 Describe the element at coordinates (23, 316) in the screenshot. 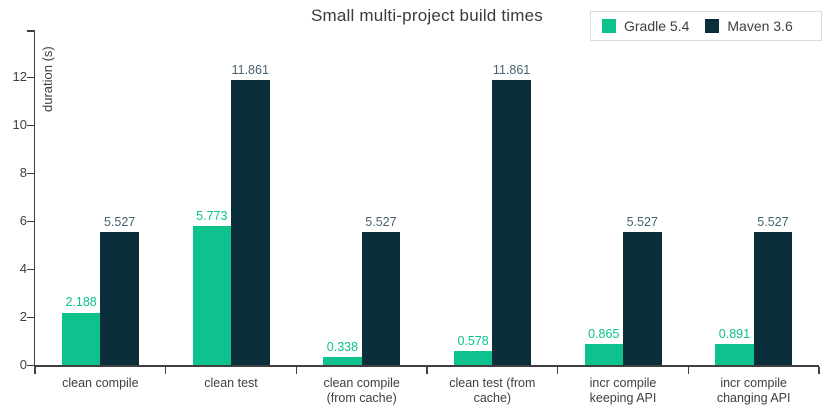

I see `y-tick-label: 2` at that location.